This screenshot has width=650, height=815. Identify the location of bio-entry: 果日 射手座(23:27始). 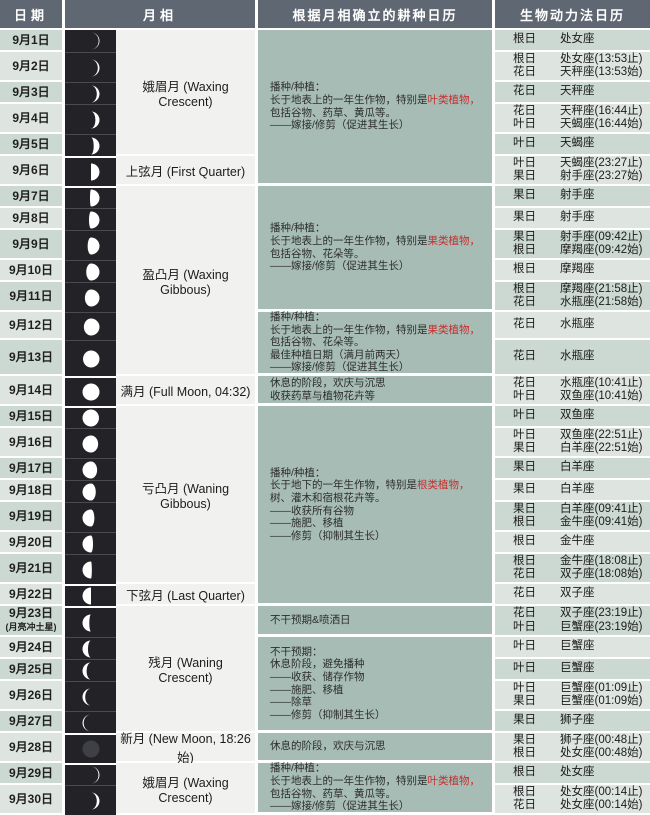
(581, 177).